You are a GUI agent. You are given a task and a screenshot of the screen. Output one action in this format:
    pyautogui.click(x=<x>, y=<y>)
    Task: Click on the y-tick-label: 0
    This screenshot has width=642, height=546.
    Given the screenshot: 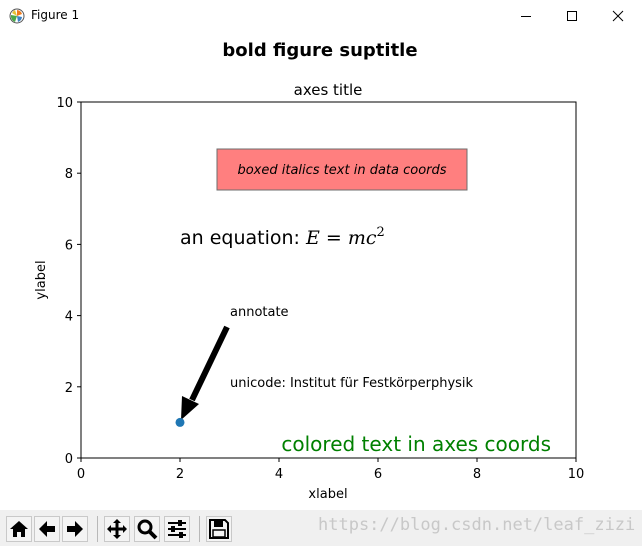 What is the action you would take?
    pyautogui.click(x=69, y=459)
    